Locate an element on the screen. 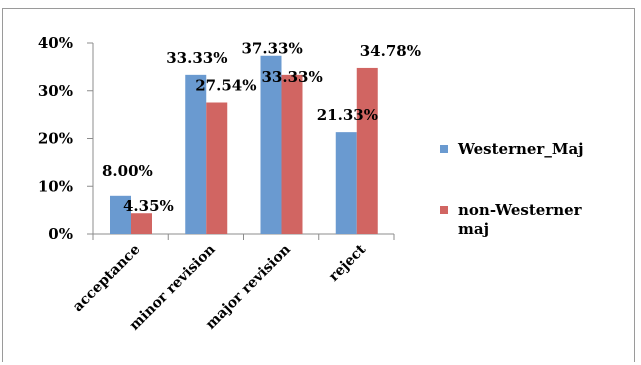  x-axis-category-label: major revision is located at coordinates (248, 287).